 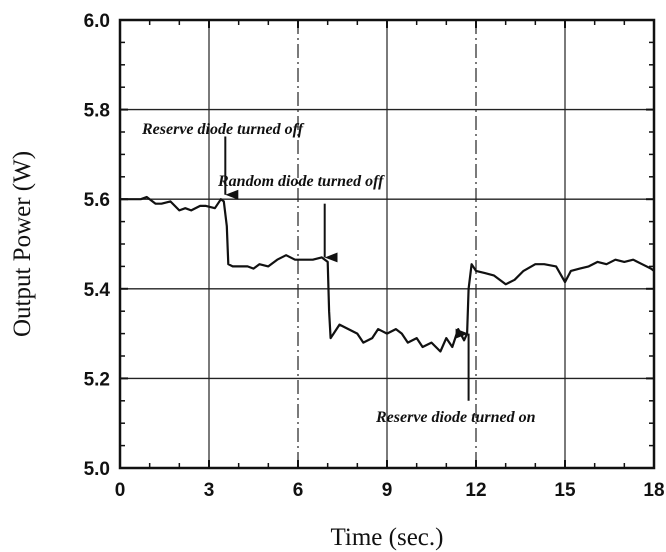 What do you see at coordinates (565, 490) in the screenshot?
I see `x-tick-label: 15` at bounding box center [565, 490].